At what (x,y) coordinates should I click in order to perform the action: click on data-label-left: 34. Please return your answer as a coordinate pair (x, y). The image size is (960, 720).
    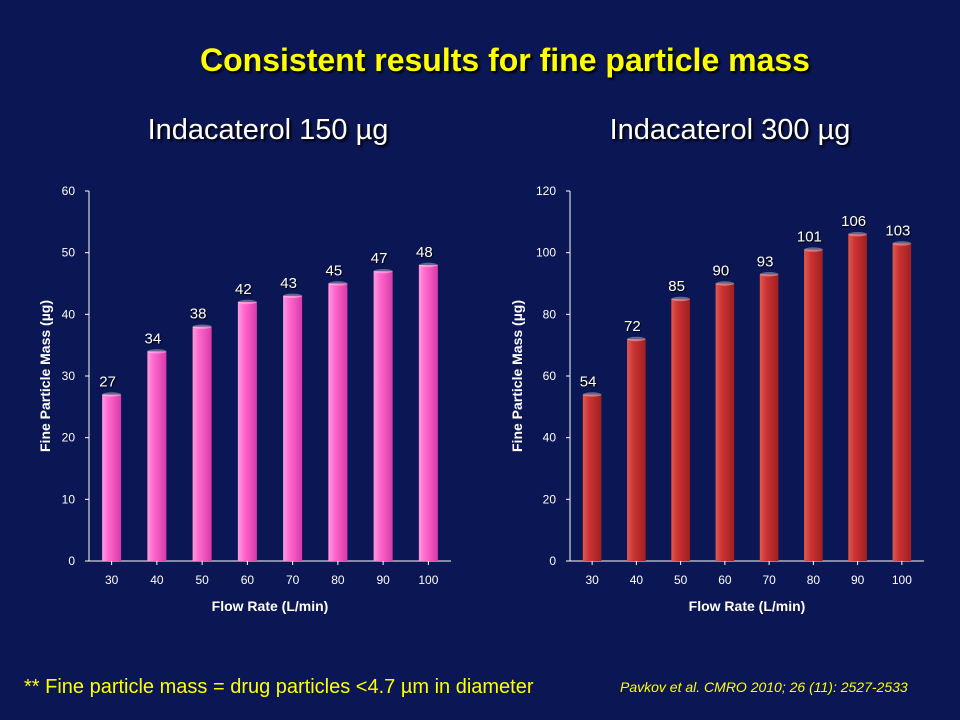
    Looking at the image, I should click on (153, 338).